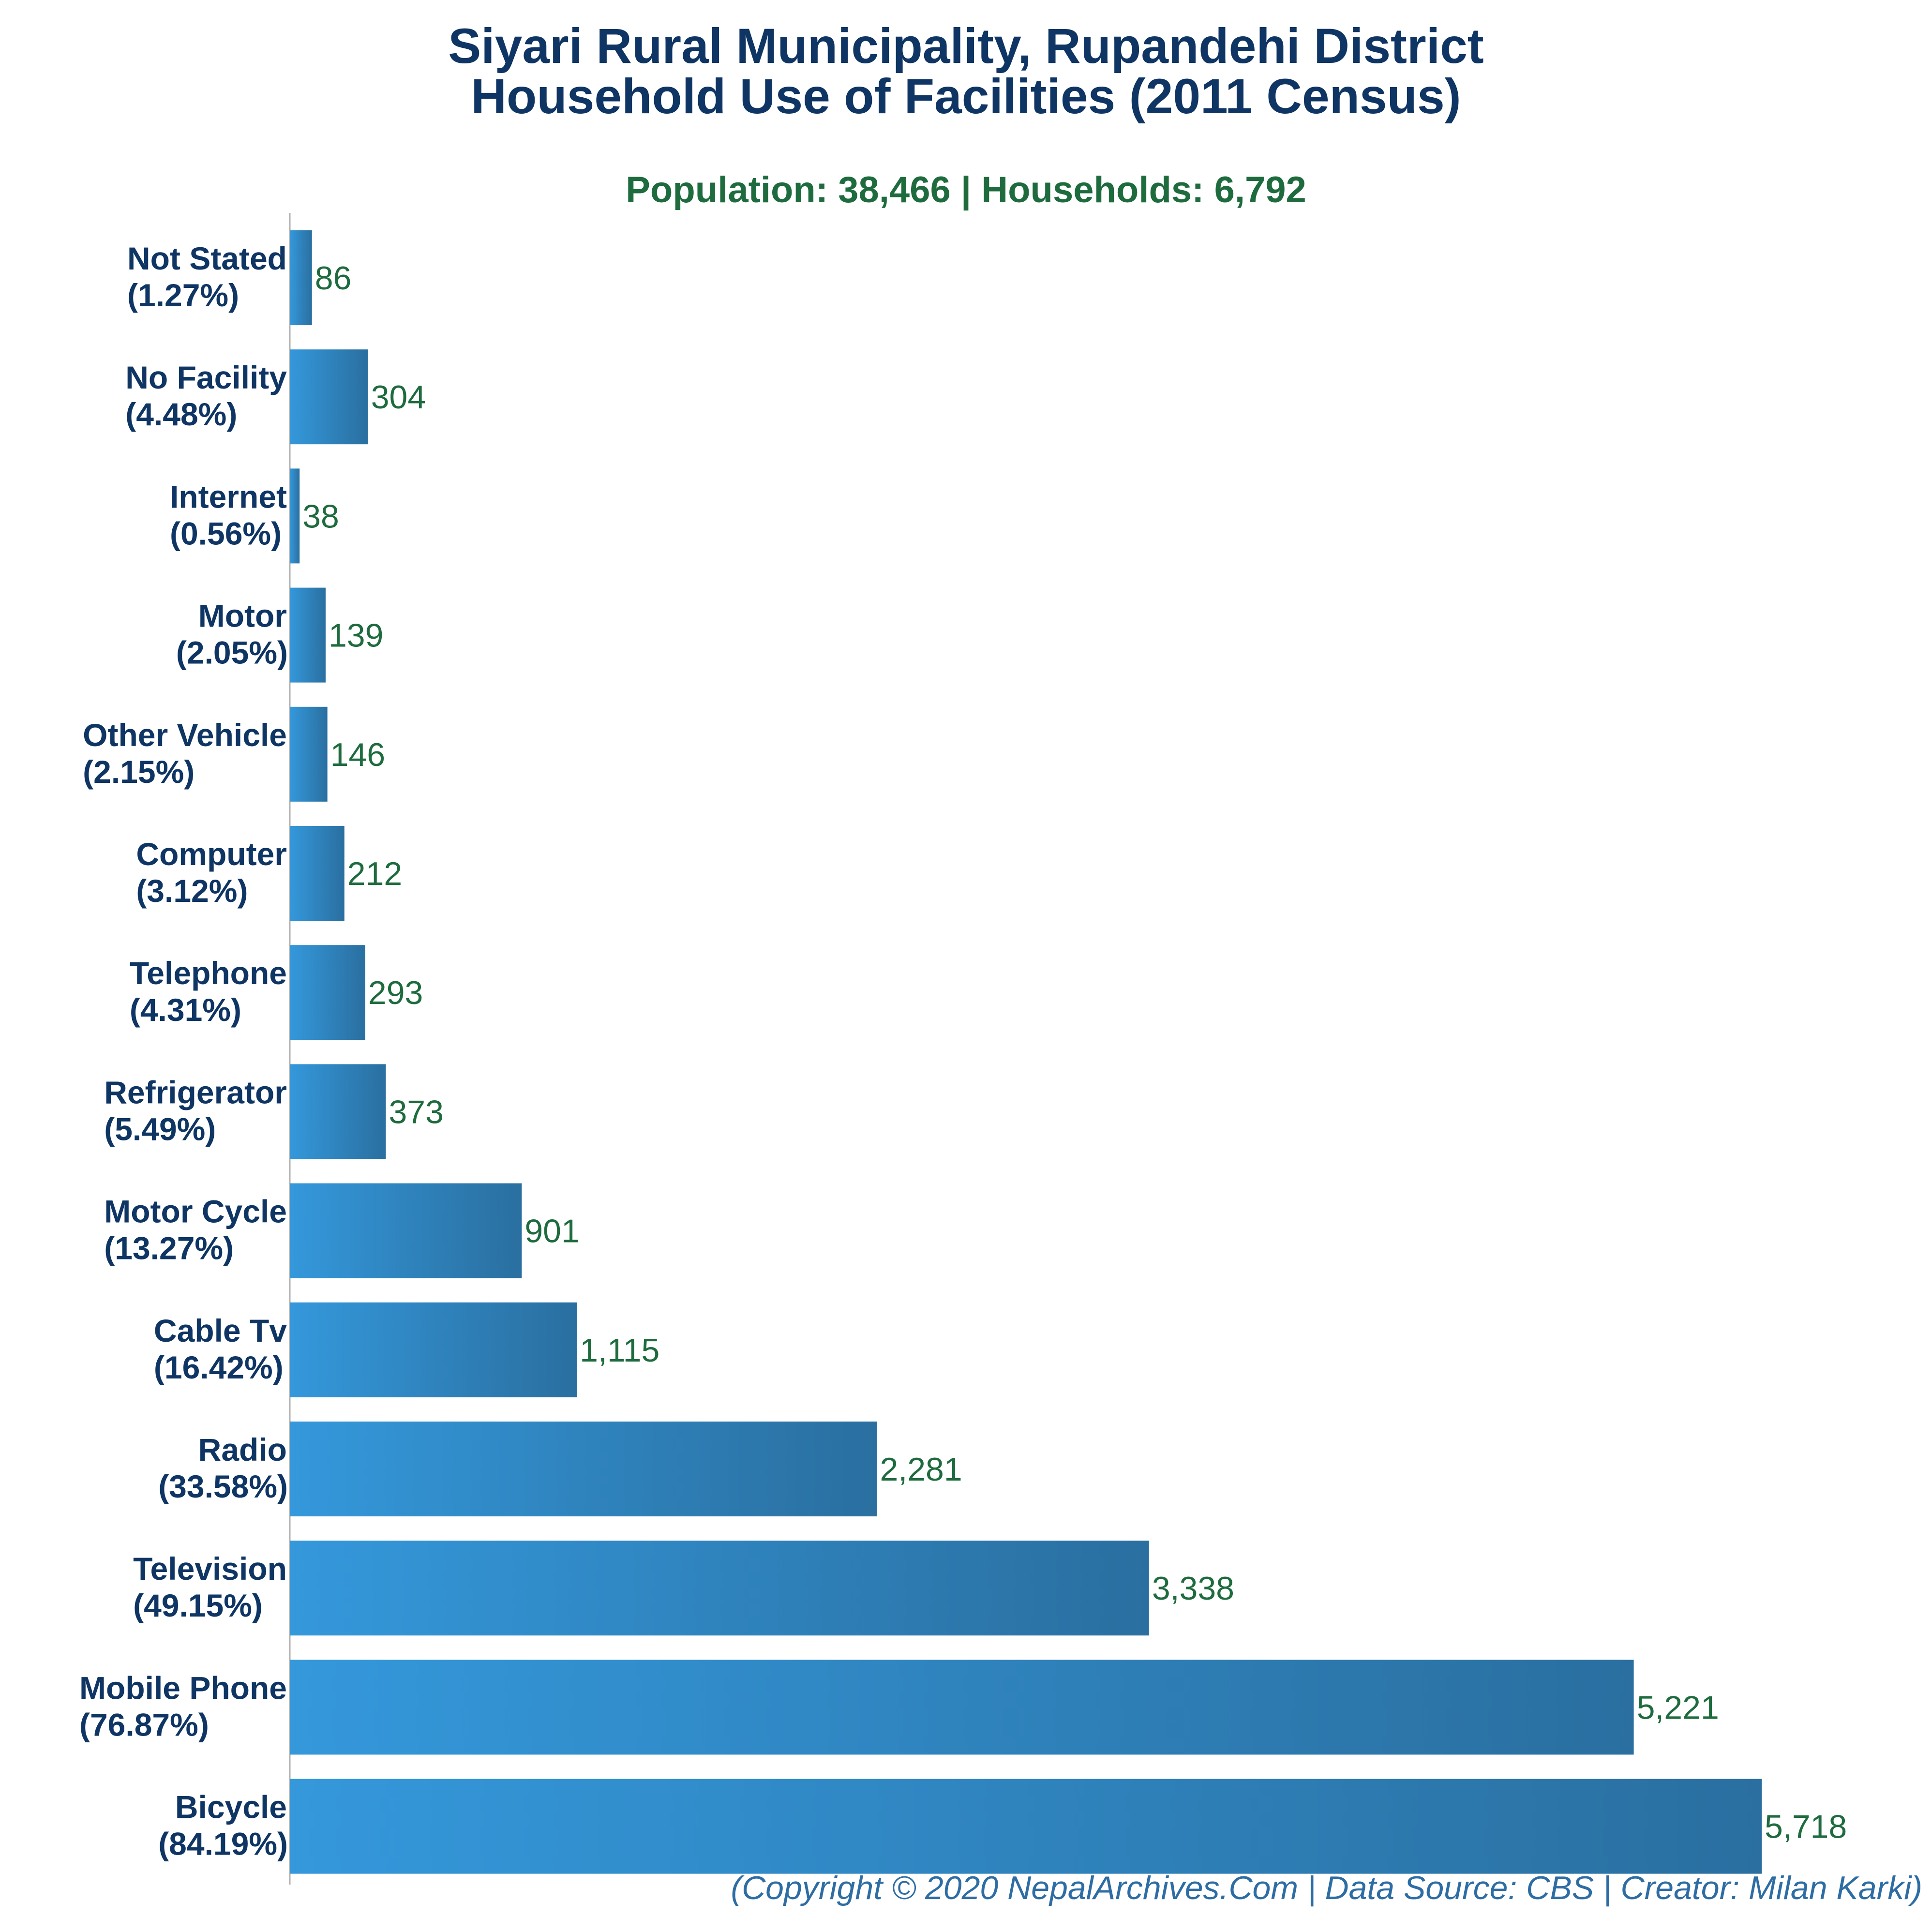  Describe the element at coordinates (309, 754) in the screenshot. I see `bar-other-vehicle` at that location.